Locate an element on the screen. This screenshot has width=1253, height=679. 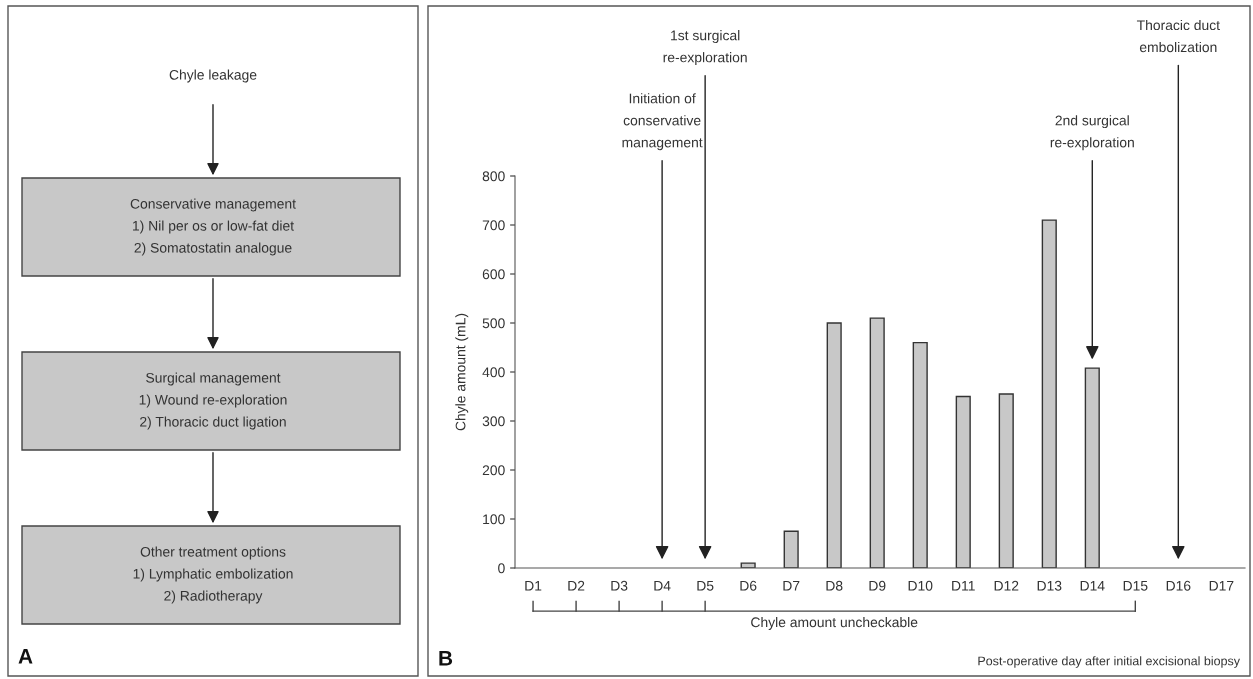
y-tick-label: 400 is located at coordinates (493, 372).